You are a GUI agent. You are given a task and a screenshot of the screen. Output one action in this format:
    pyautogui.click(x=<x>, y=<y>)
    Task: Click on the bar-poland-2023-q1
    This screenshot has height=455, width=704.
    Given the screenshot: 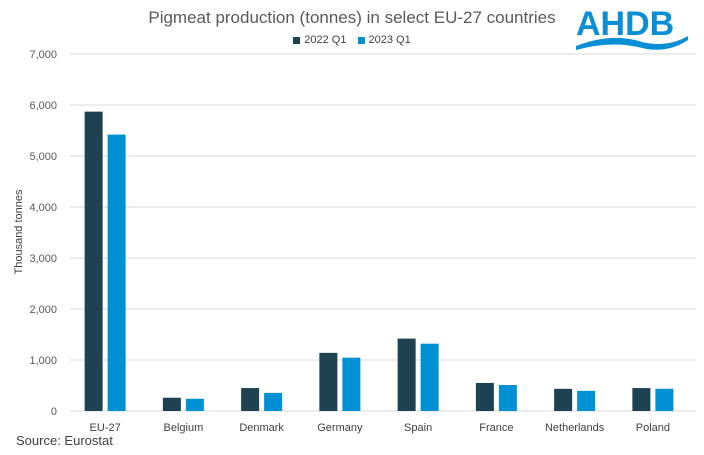 What is the action you would take?
    pyautogui.click(x=664, y=399)
    